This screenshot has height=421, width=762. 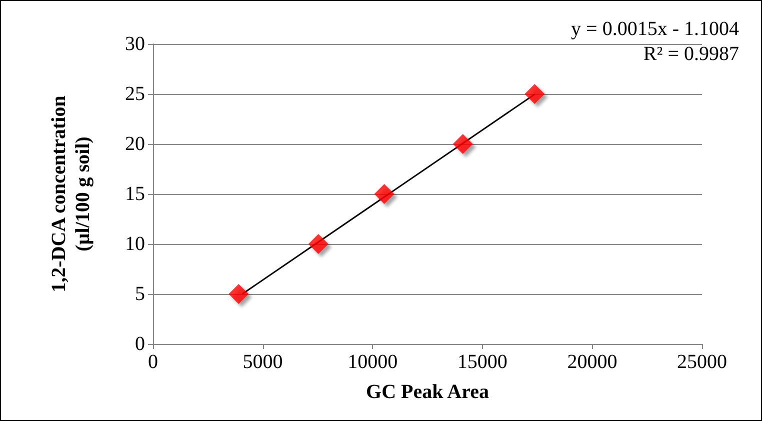 What do you see at coordinates (135, 144) in the screenshot?
I see `y-tick-label: 20` at bounding box center [135, 144].